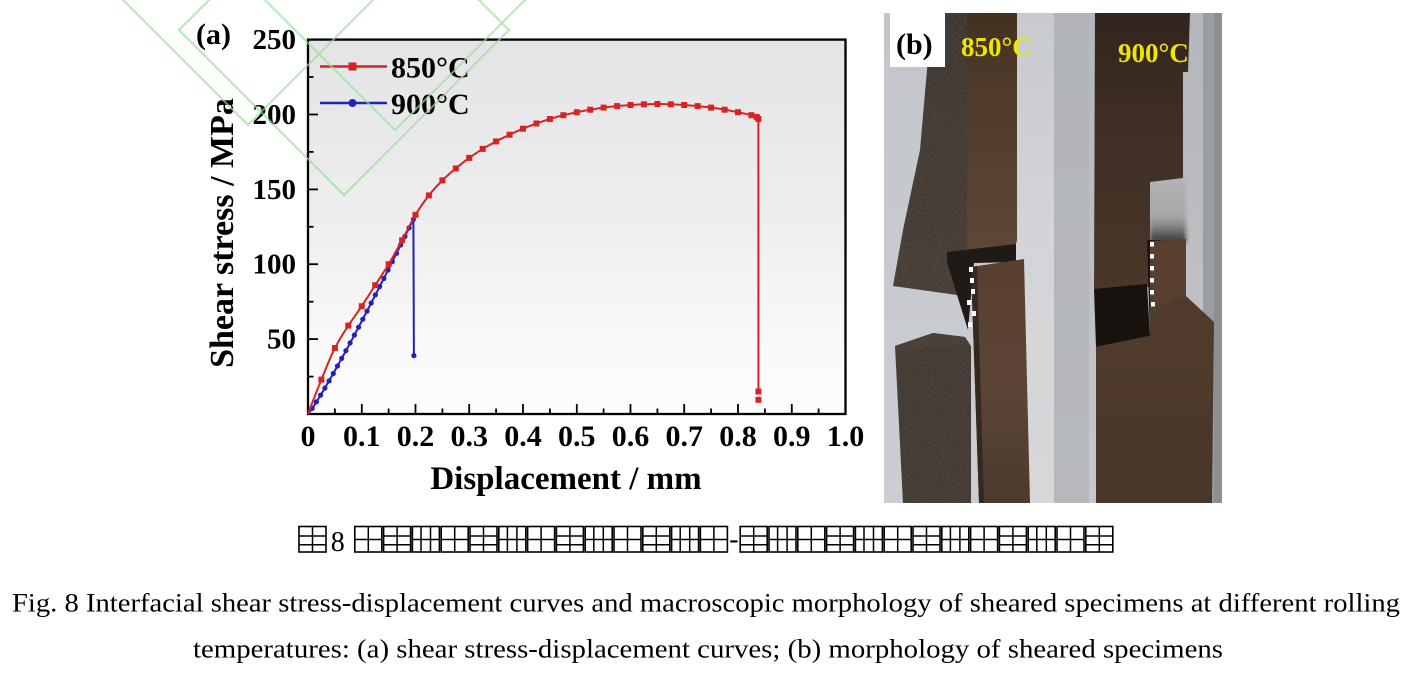  Describe the element at coordinates (565, 479) in the screenshot. I see `svg-text: Displacement / mm` at that location.